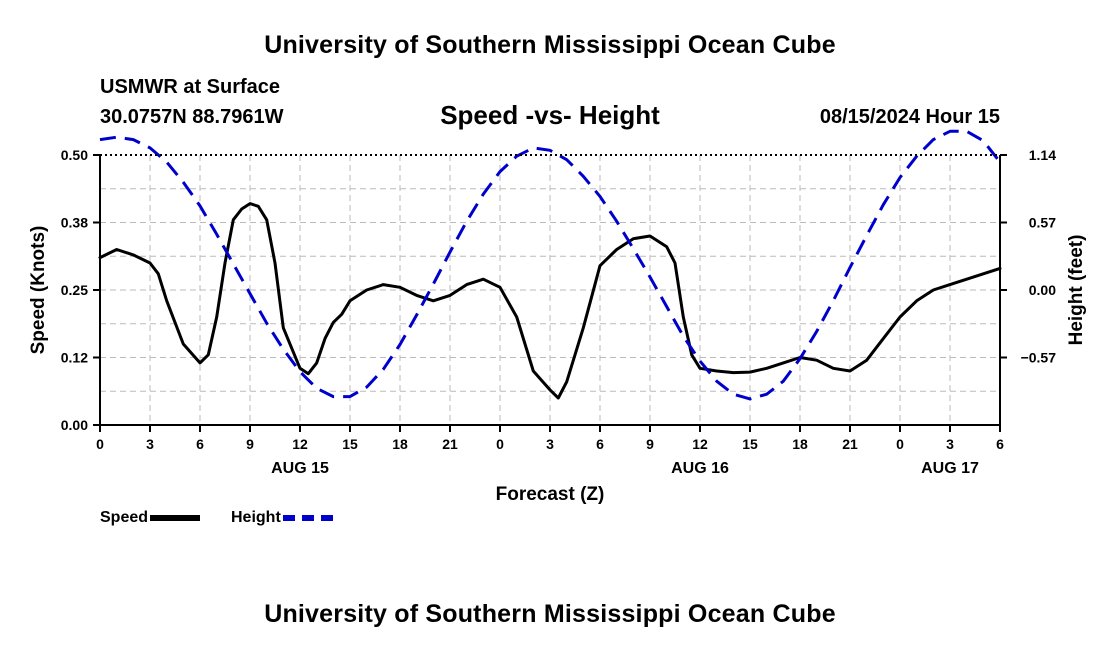 The height and width of the screenshot is (650, 1100). I want to click on y-tick-label: 0.12, so click(74, 358).